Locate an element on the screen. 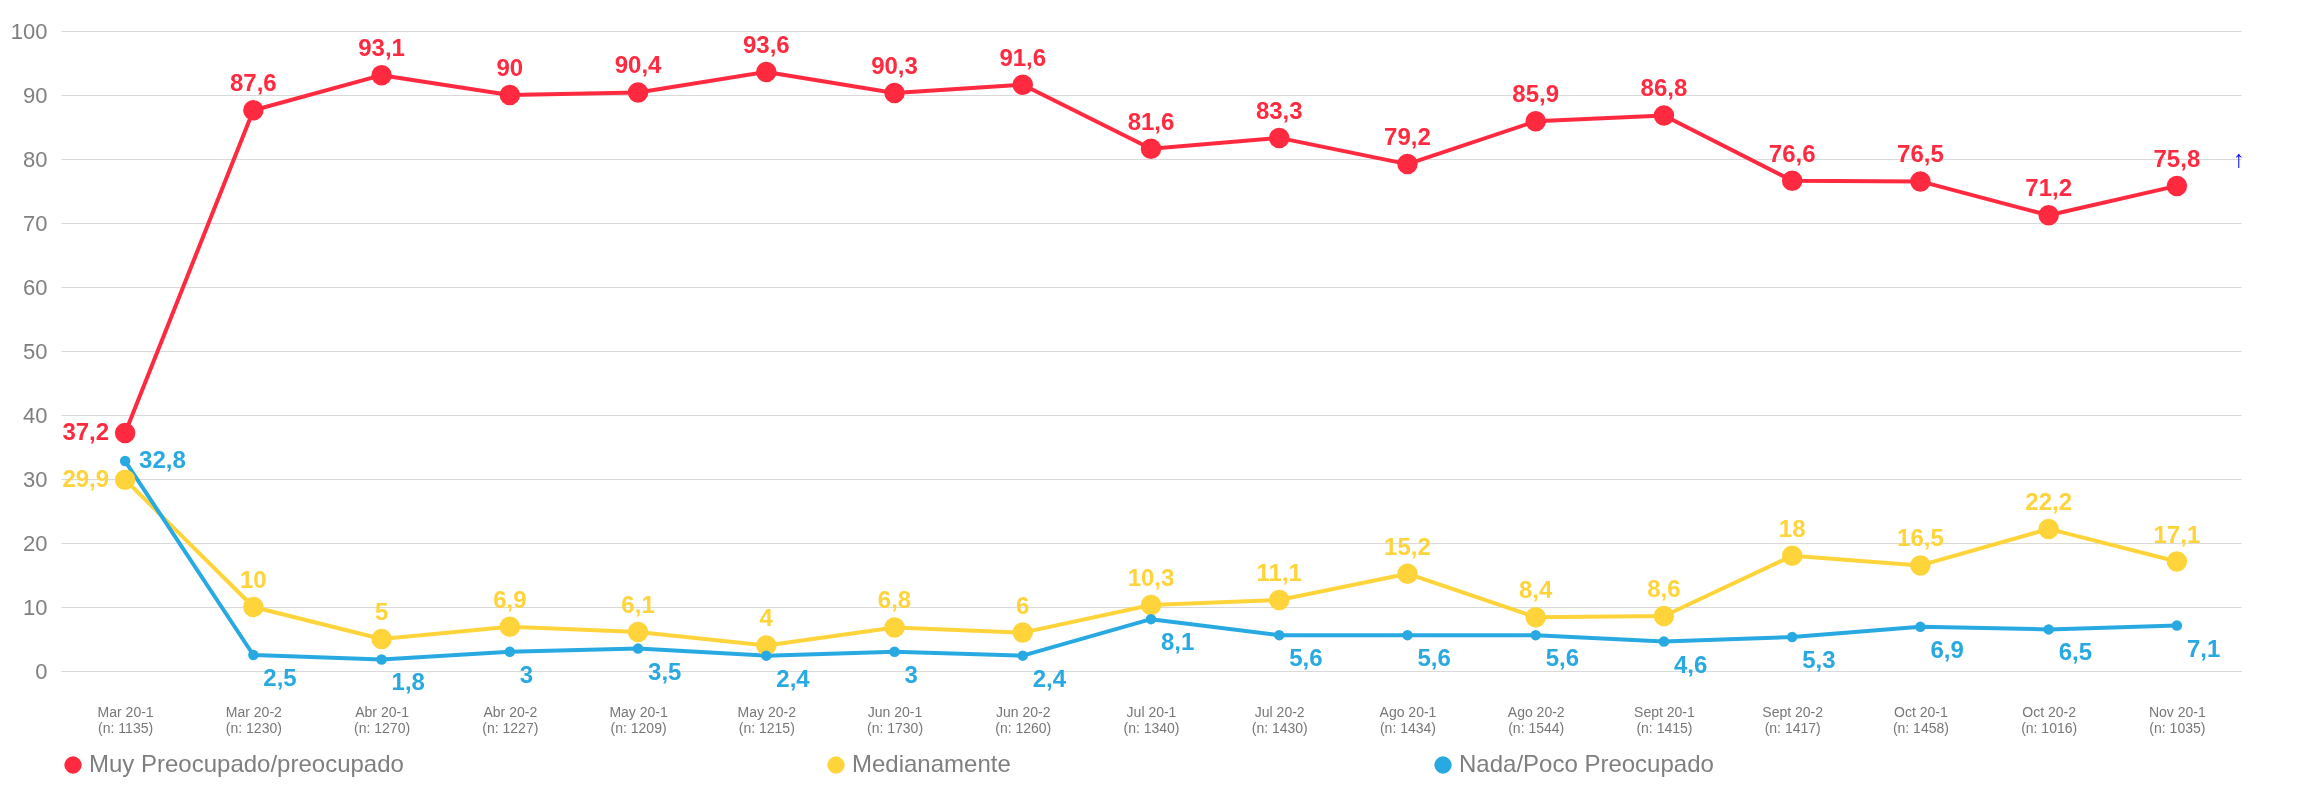  data-label: 87,6 is located at coordinates (253, 83).